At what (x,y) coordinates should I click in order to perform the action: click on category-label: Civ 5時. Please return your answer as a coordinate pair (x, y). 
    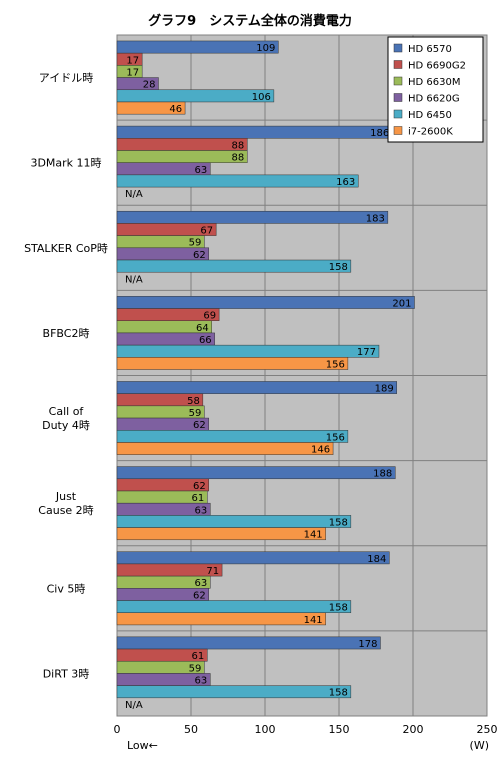
    Looking at the image, I should click on (66, 588).